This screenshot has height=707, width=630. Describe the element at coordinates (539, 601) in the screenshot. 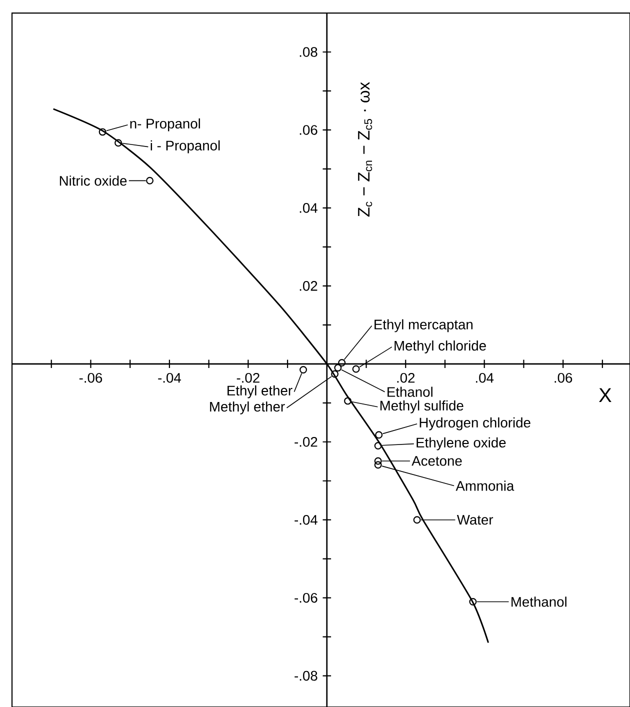

I see `annotation: Methanol` at that location.